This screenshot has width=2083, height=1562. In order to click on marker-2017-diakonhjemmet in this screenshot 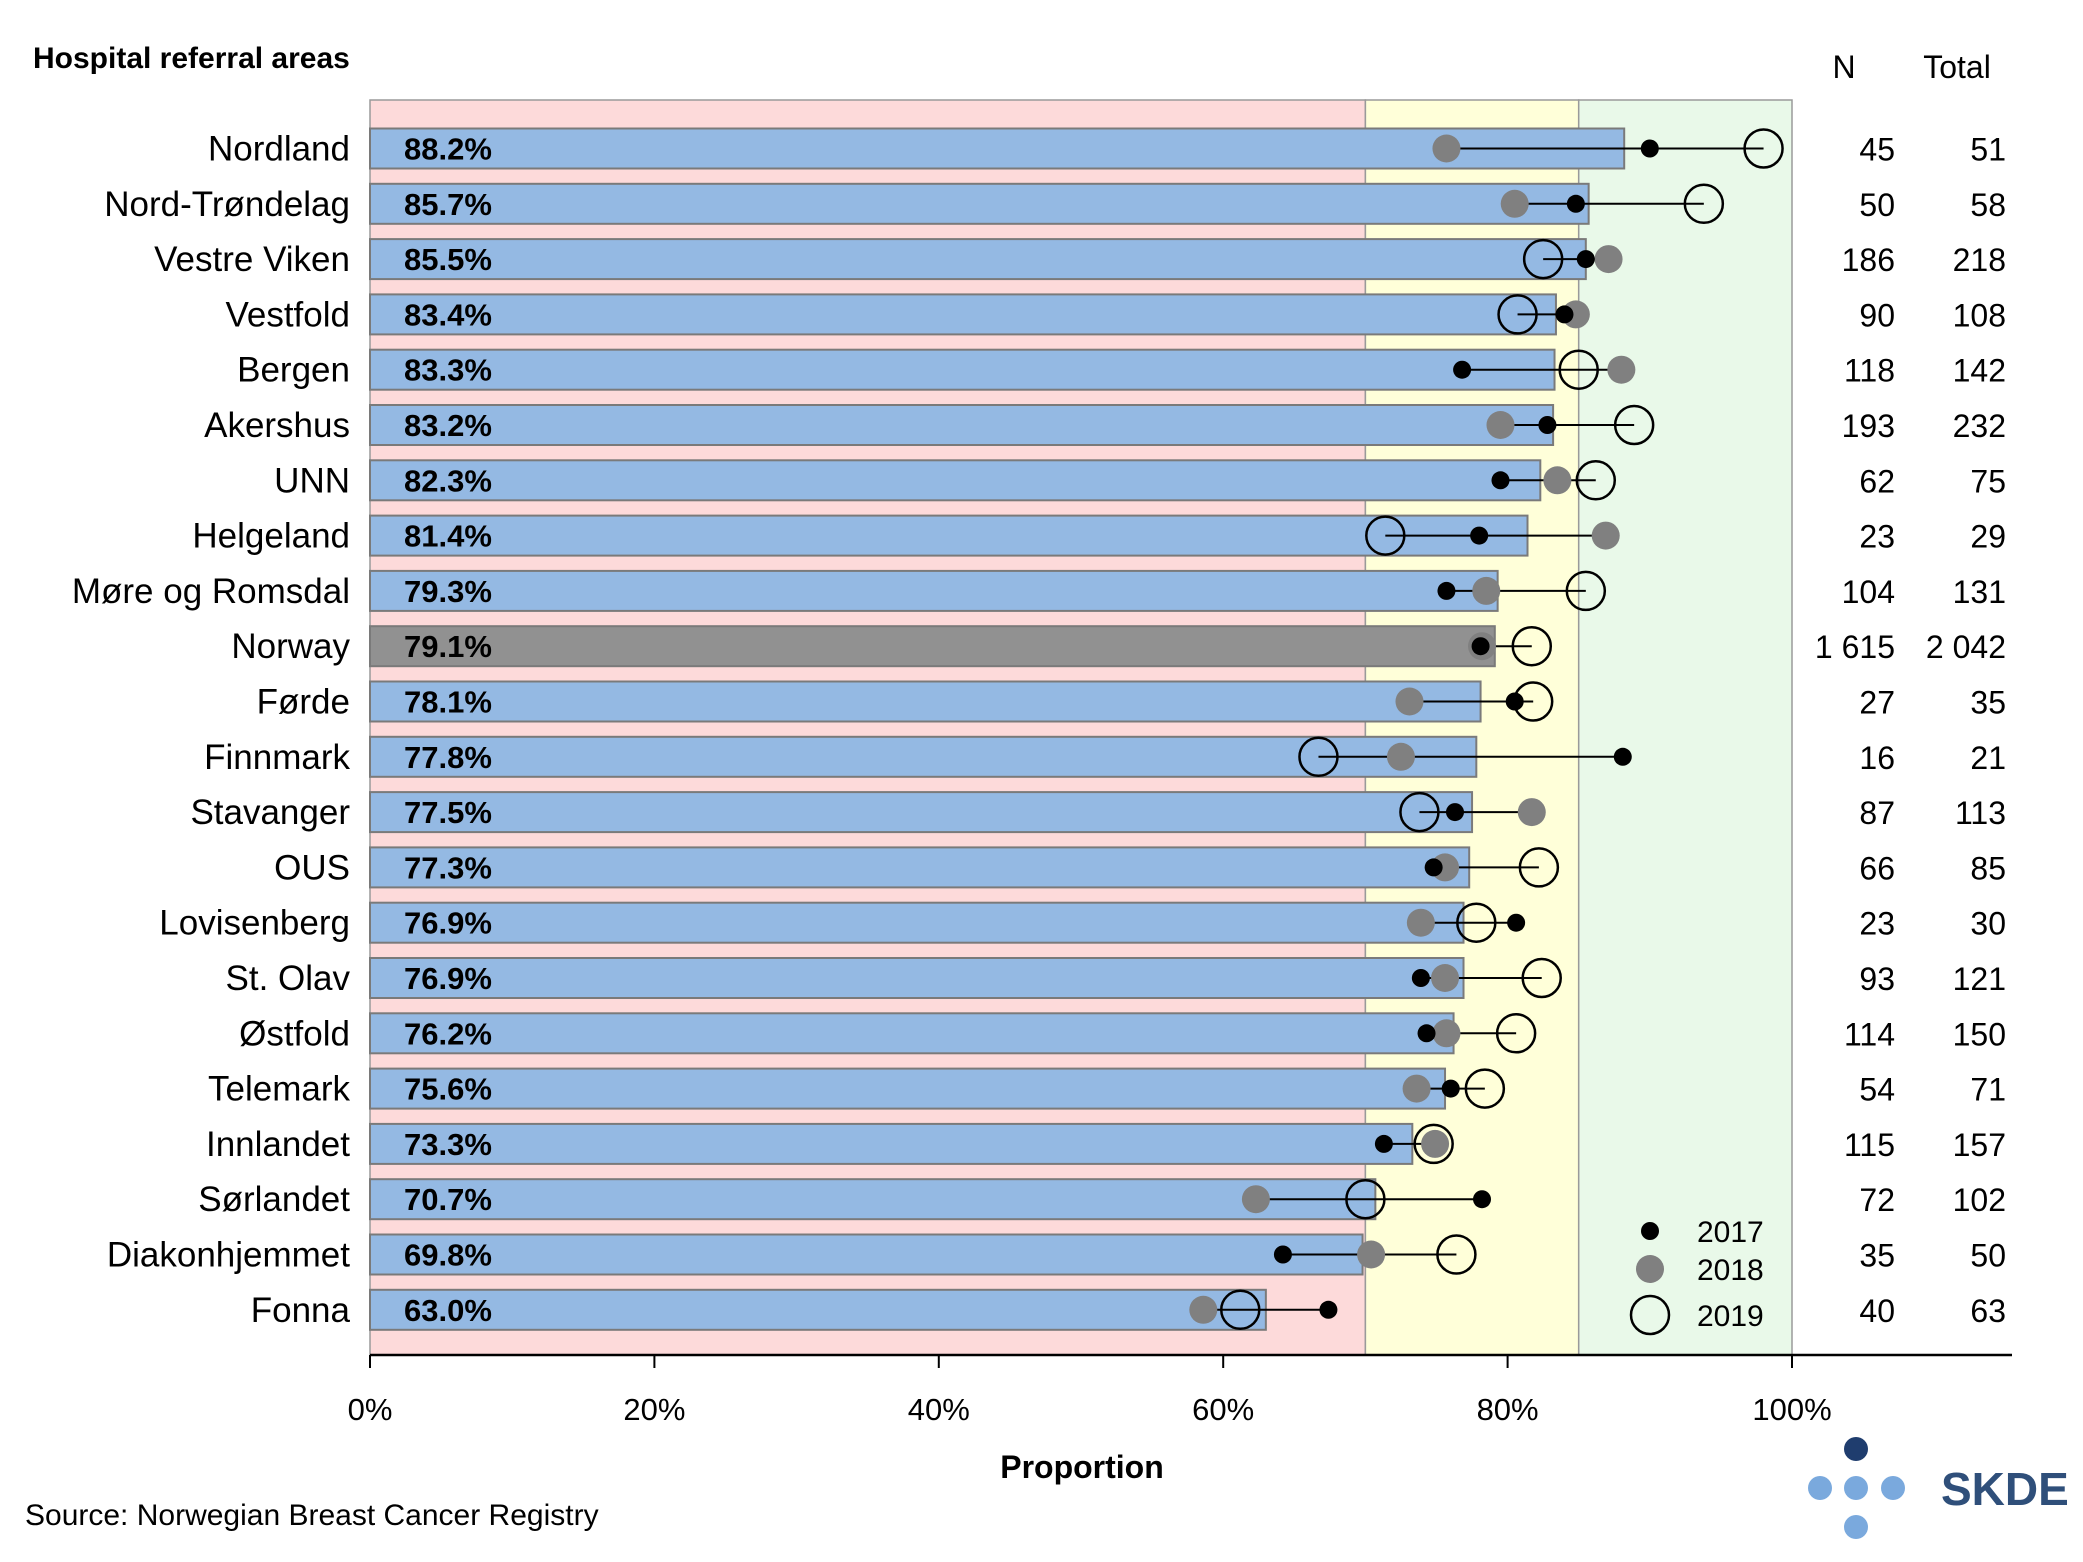, I will do `click(1282, 1254)`.